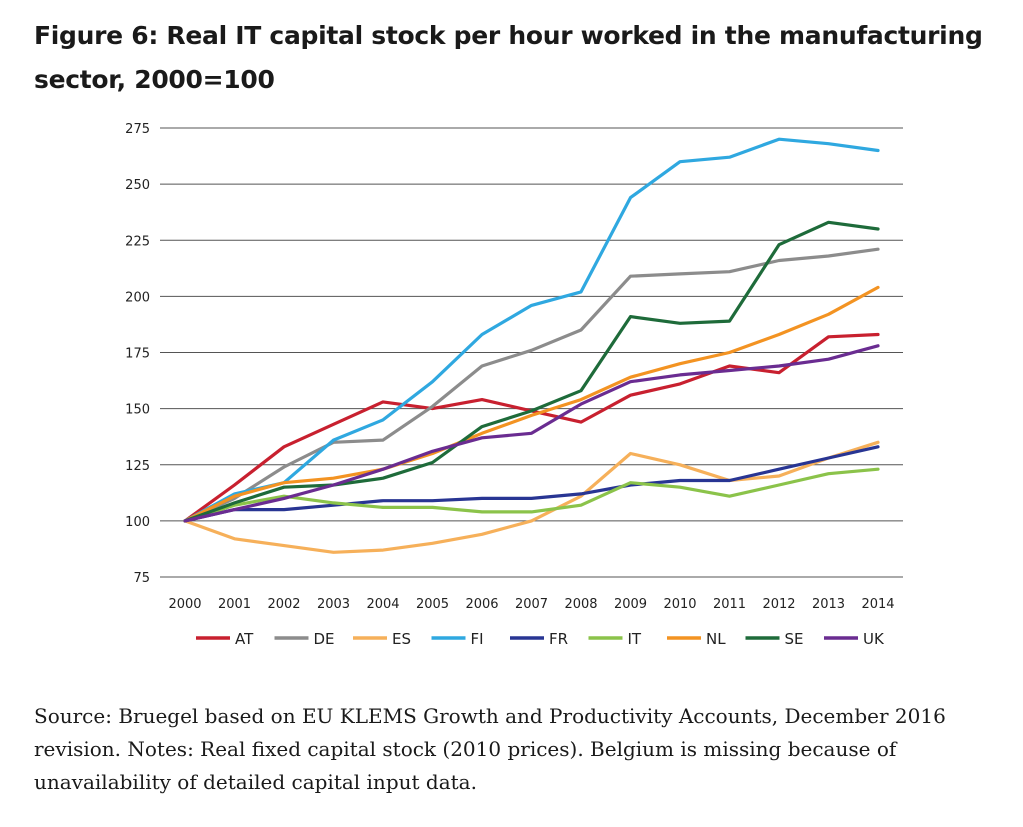 The height and width of the screenshot is (827, 1023). What do you see at coordinates (828, 604) in the screenshot?
I see `x-tick-label: 2013` at bounding box center [828, 604].